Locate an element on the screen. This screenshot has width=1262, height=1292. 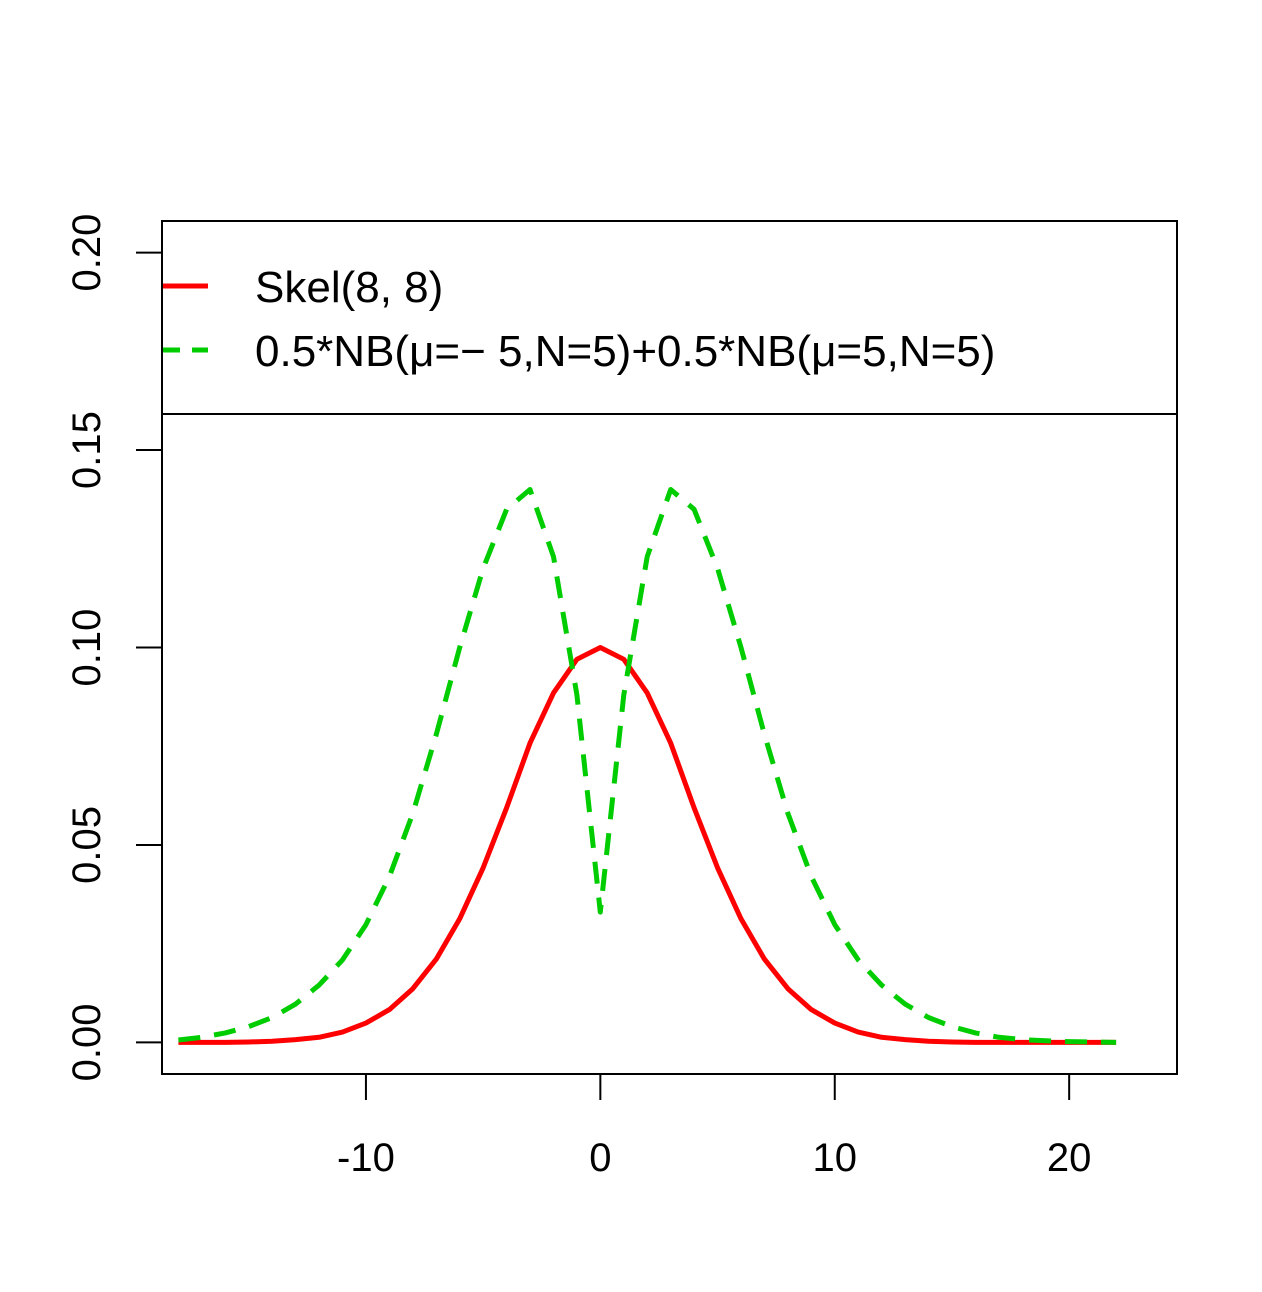
y-axis: 0.00 0.05 0.10 0.15 0.20 is located at coordinates (114, 647).